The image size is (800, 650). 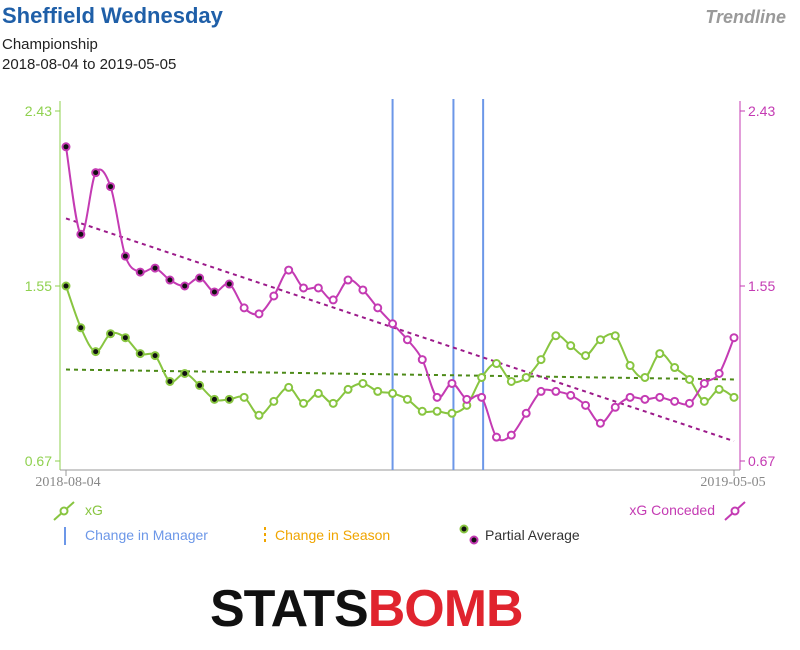 What do you see at coordinates (64, 511) in the screenshot?
I see `legend-xg-swatch-marker` at bounding box center [64, 511].